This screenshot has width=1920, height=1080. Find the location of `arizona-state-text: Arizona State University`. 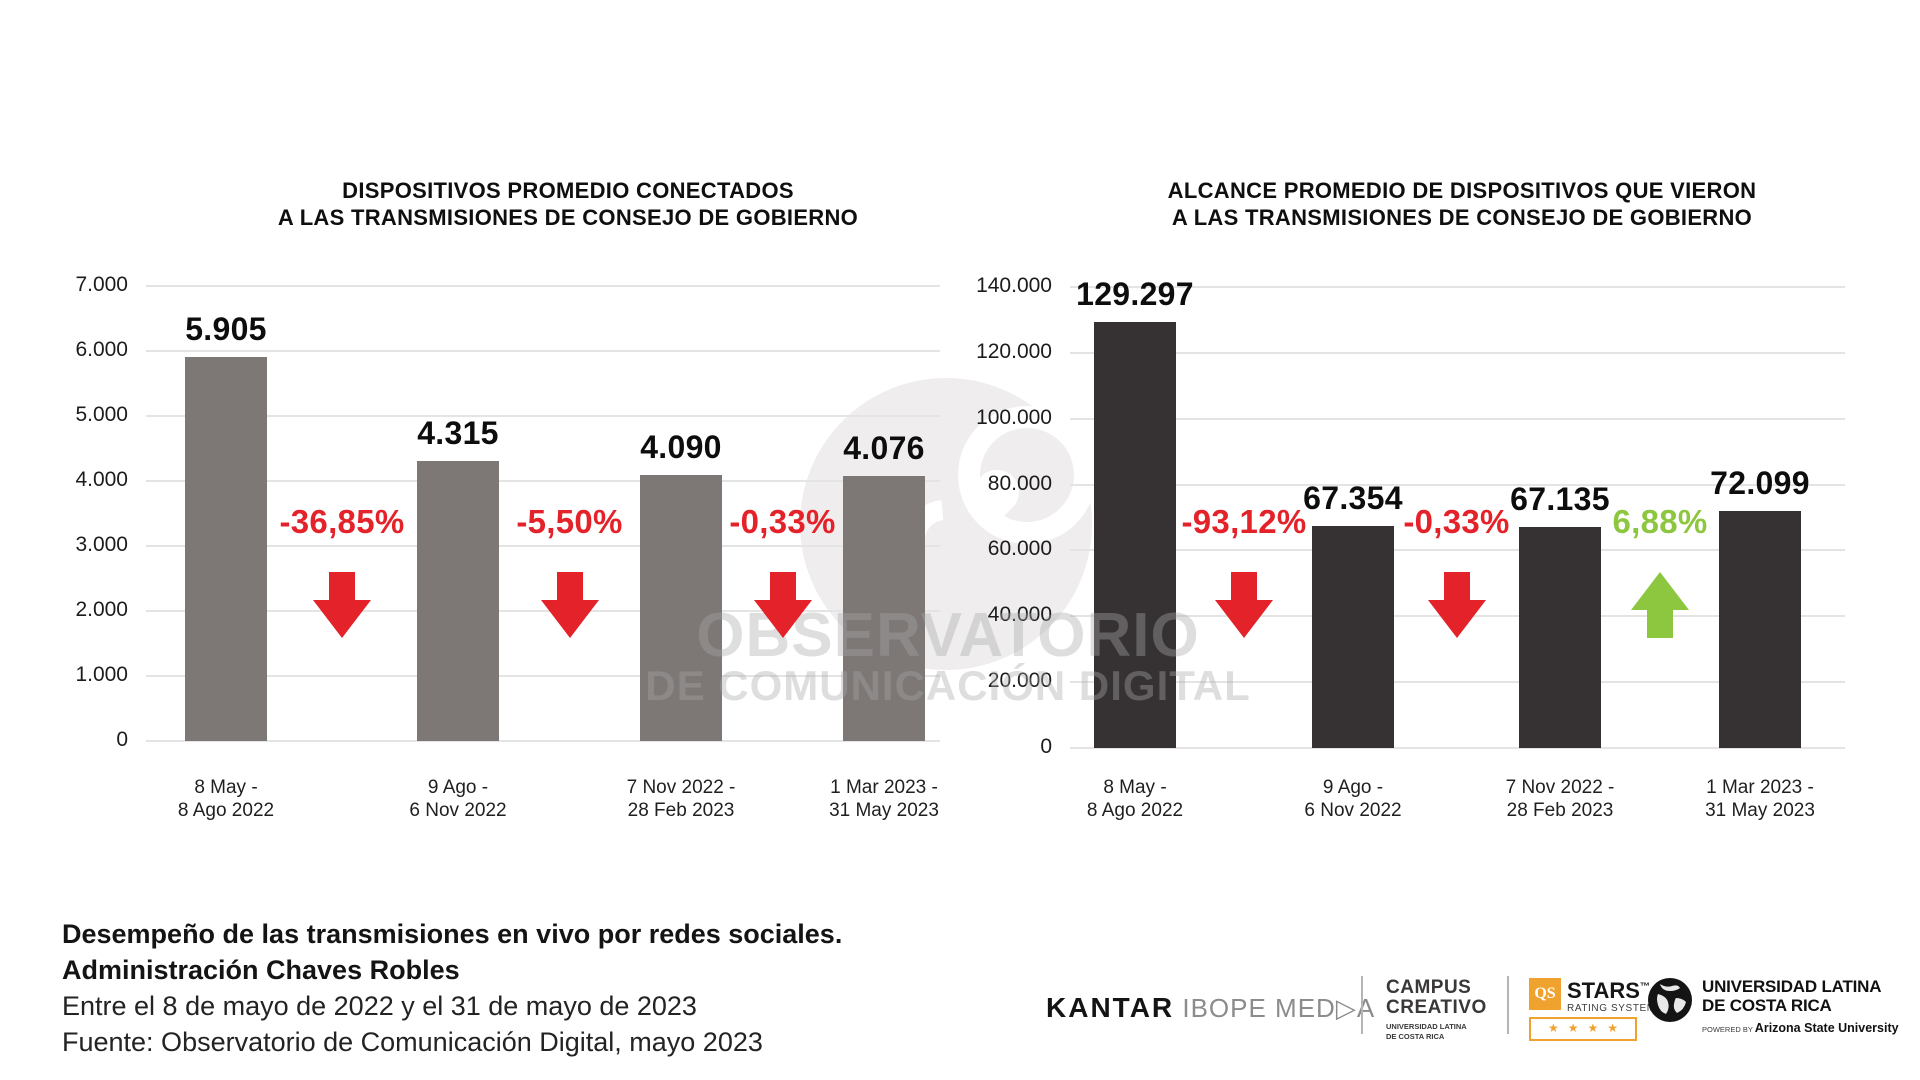

arizona-state-text: Arizona State University is located at coordinates (1826, 1028).